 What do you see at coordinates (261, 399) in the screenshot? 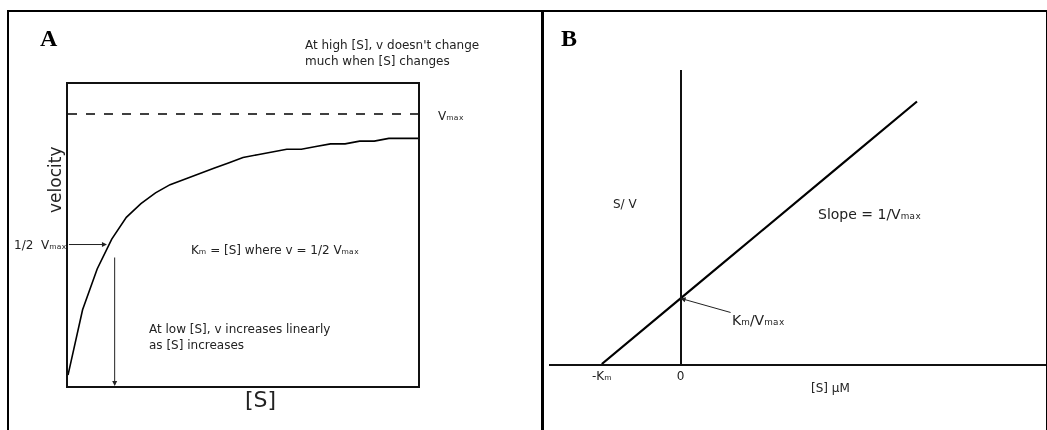
I see `x-axis-title: [S]` at bounding box center [261, 399].